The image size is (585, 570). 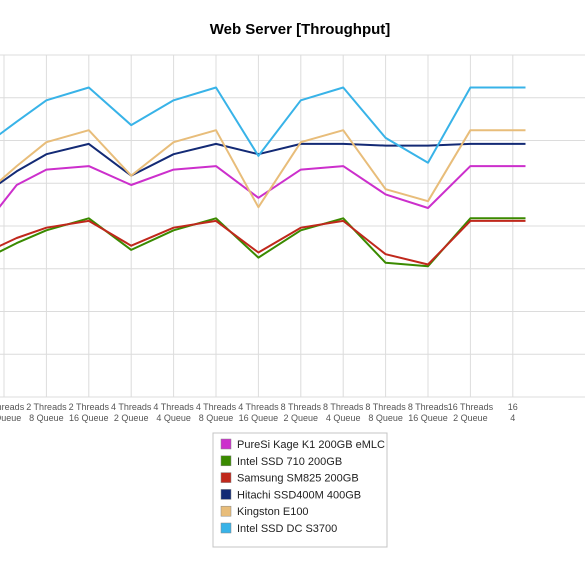 What do you see at coordinates (513, 407) in the screenshot?
I see `x-tick-label: 16` at bounding box center [513, 407].